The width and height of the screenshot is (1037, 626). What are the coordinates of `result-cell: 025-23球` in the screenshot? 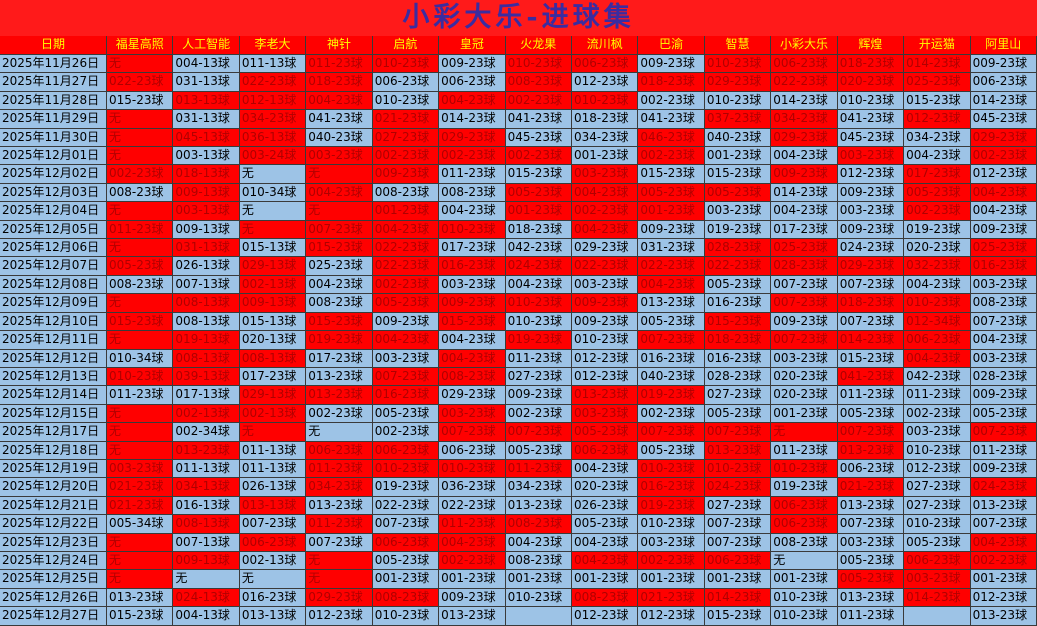 It's located at (1003, 248).